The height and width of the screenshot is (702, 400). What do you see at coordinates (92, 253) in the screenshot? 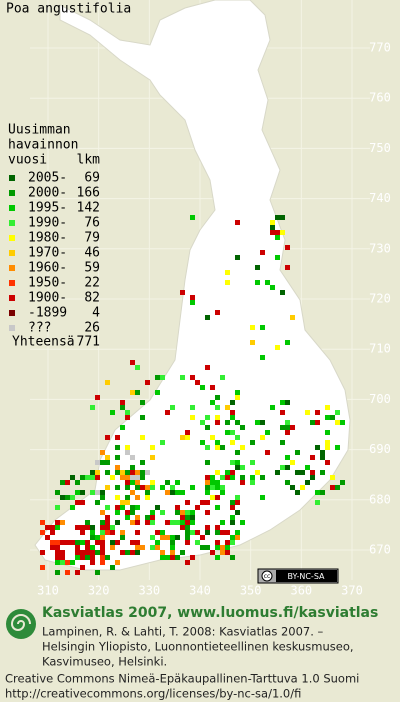
I see `legend-count: 46` at bounding box center [92, 253].